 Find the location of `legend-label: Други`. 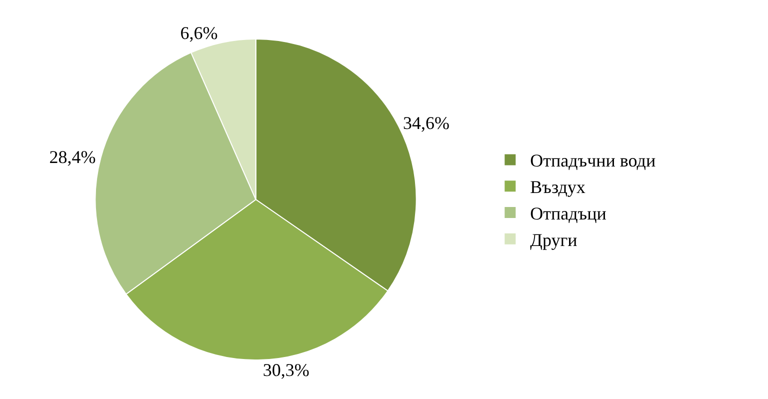

legend-label: Други is located at coordinates (554, 240).